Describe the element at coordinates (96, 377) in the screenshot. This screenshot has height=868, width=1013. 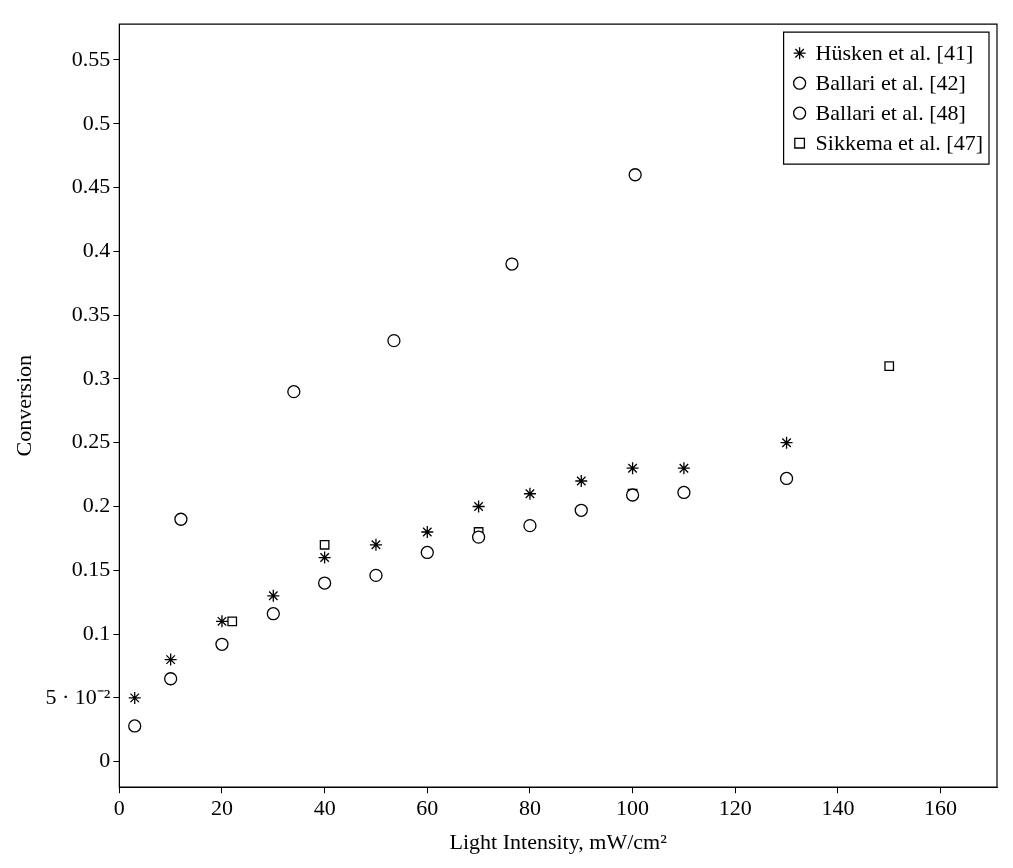
I see `y-tick-label: 0.3` at that location.